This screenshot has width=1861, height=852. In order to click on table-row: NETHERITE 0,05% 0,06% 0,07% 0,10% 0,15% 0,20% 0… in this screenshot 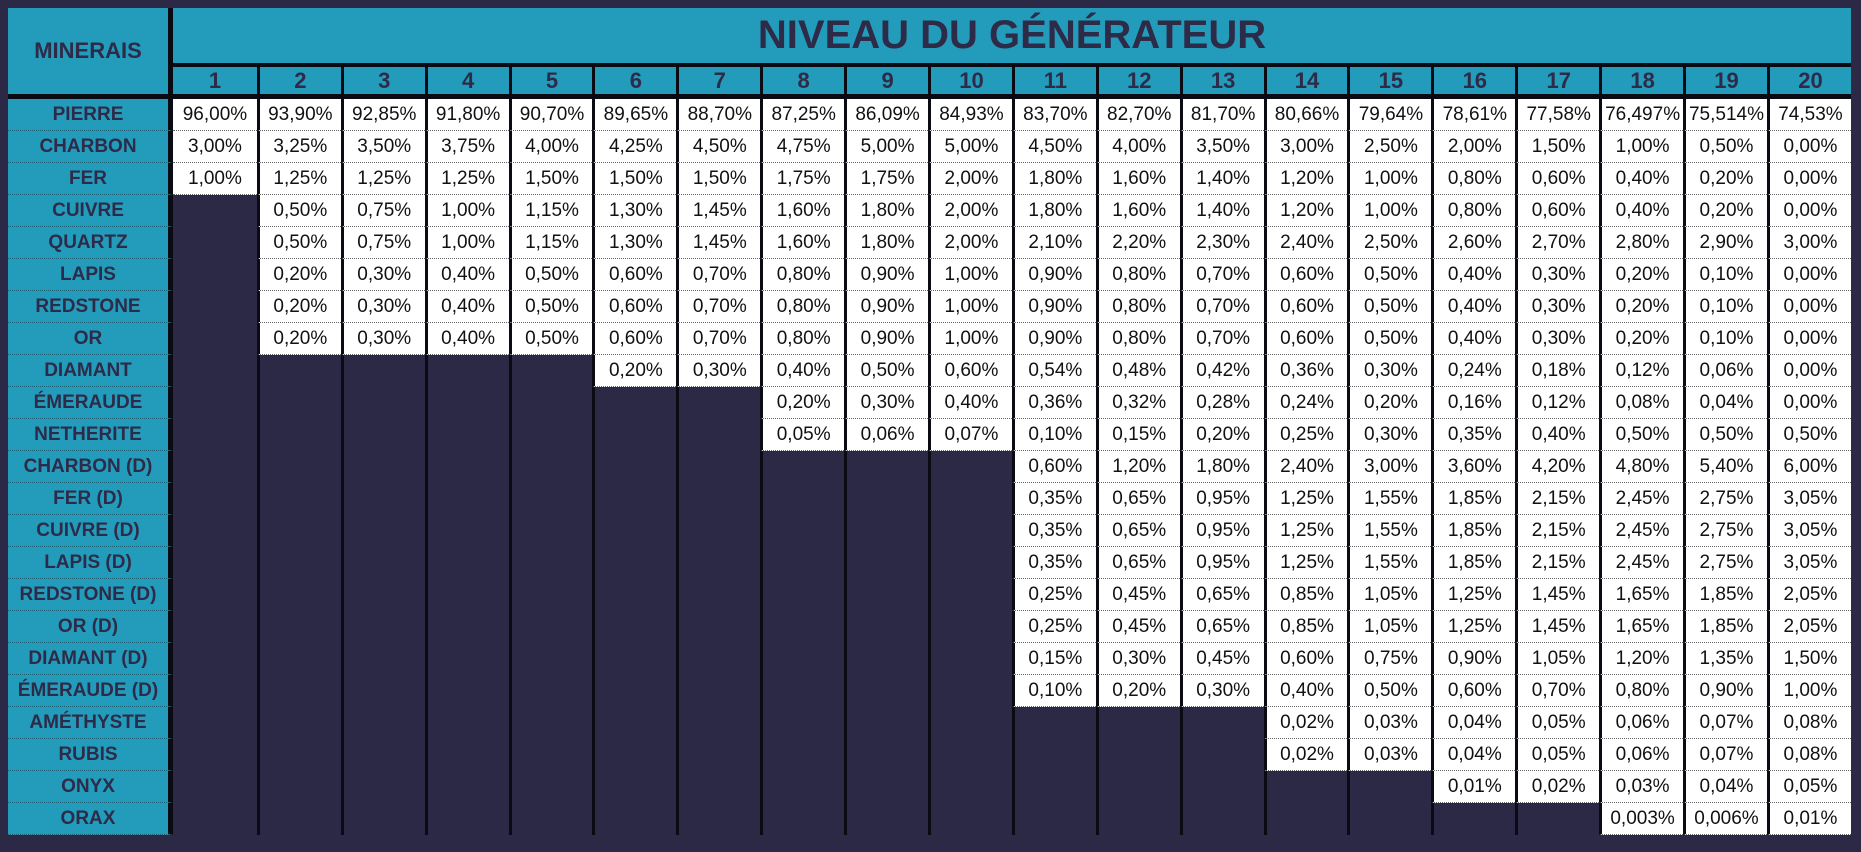, I will do `click(929, 435)`.